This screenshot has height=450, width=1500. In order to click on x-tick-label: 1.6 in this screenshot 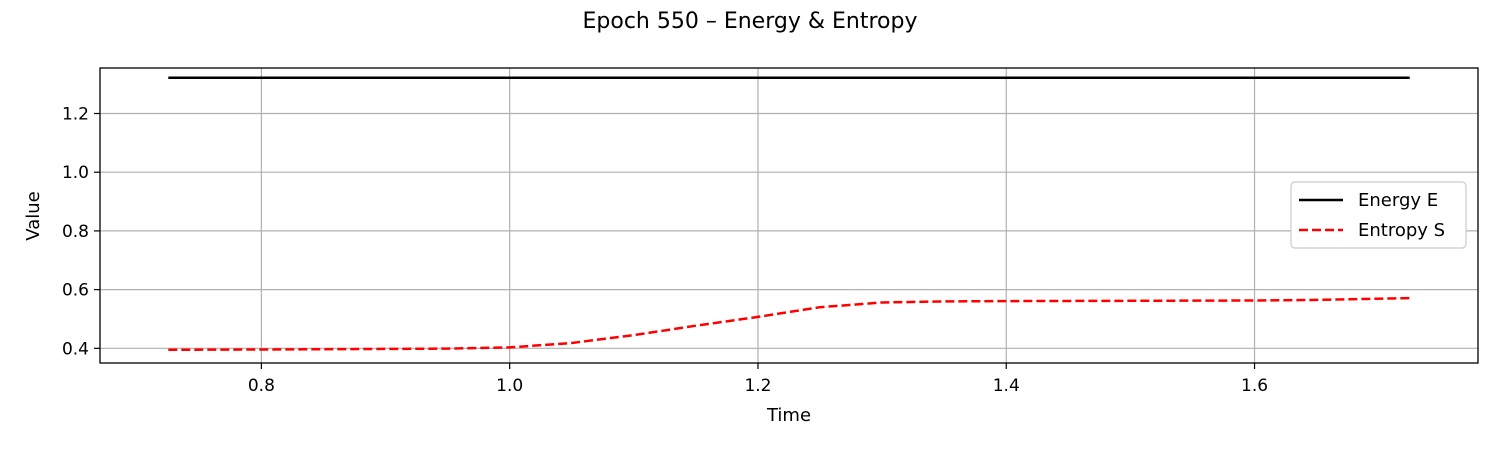, I will do `click(1254, 386)`.